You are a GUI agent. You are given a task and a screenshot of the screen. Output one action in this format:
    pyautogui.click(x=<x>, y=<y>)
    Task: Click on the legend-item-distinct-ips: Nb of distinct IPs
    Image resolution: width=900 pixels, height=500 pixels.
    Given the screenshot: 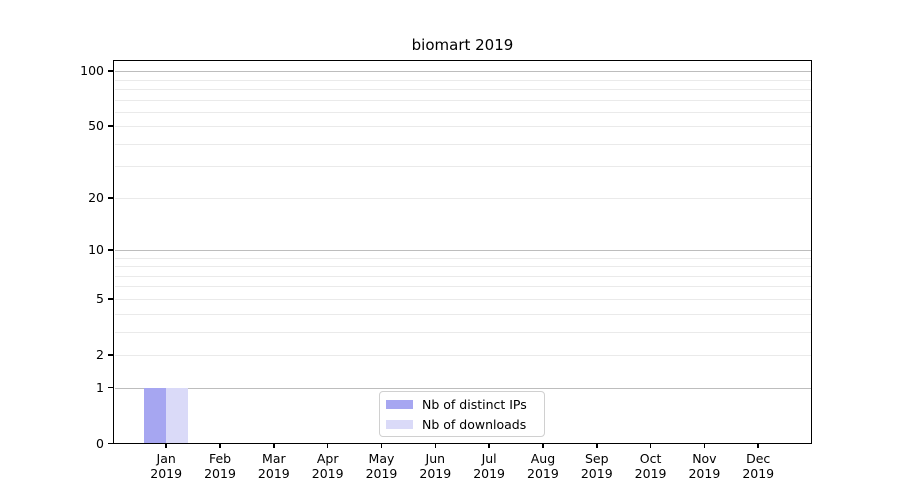 What is the action you would take?
    pyautogui.click(x=461, y=404)
    